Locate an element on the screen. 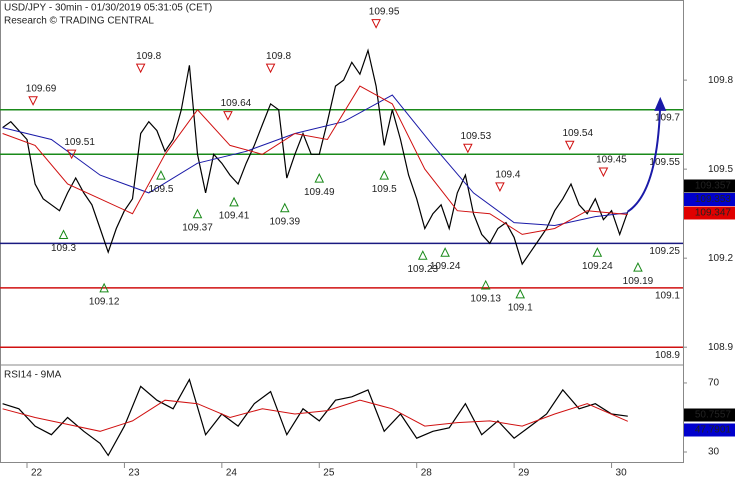 The image size is (735, 480). marker-label: 109.69 is located at coordinates (41, 88).